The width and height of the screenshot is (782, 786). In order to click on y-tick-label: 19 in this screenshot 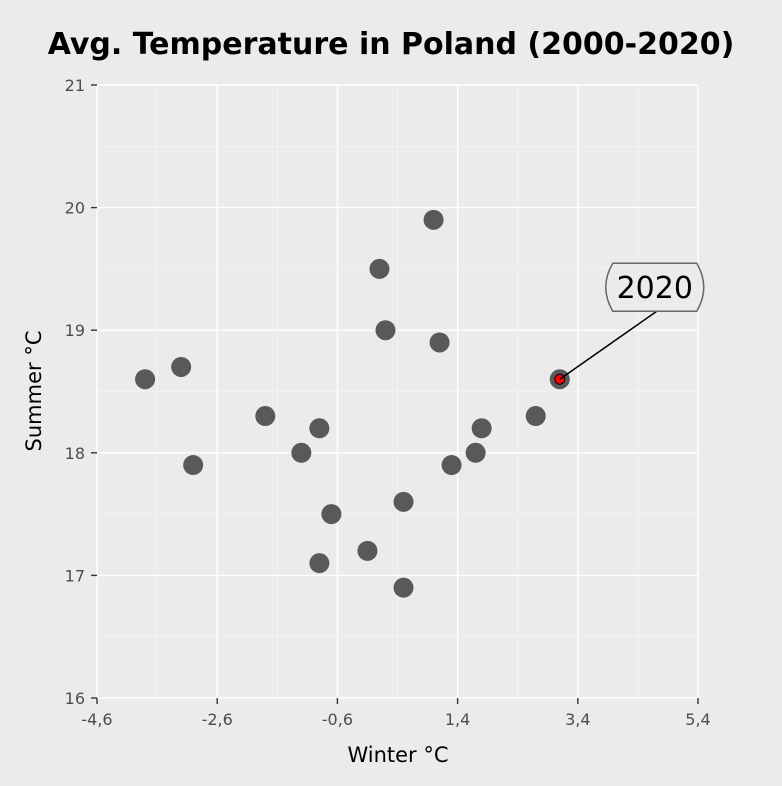, I will do `click(75, 330)`.